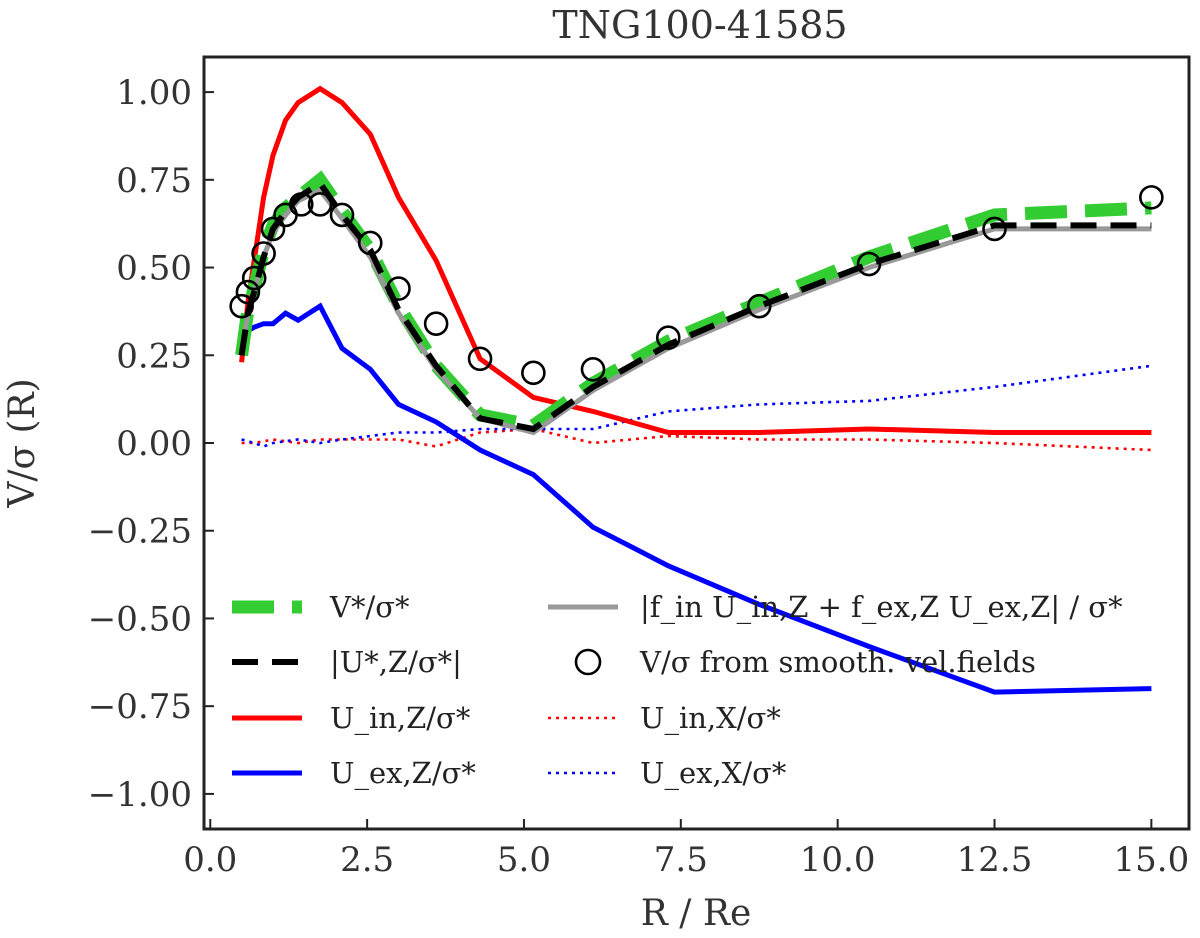 The image size is (1200, 938). I want to click on y-axis: 1.00 0.75 0.50 0.25 0.00 −0.25 −0.50 −0.75 −1.00, so click(151, 444).